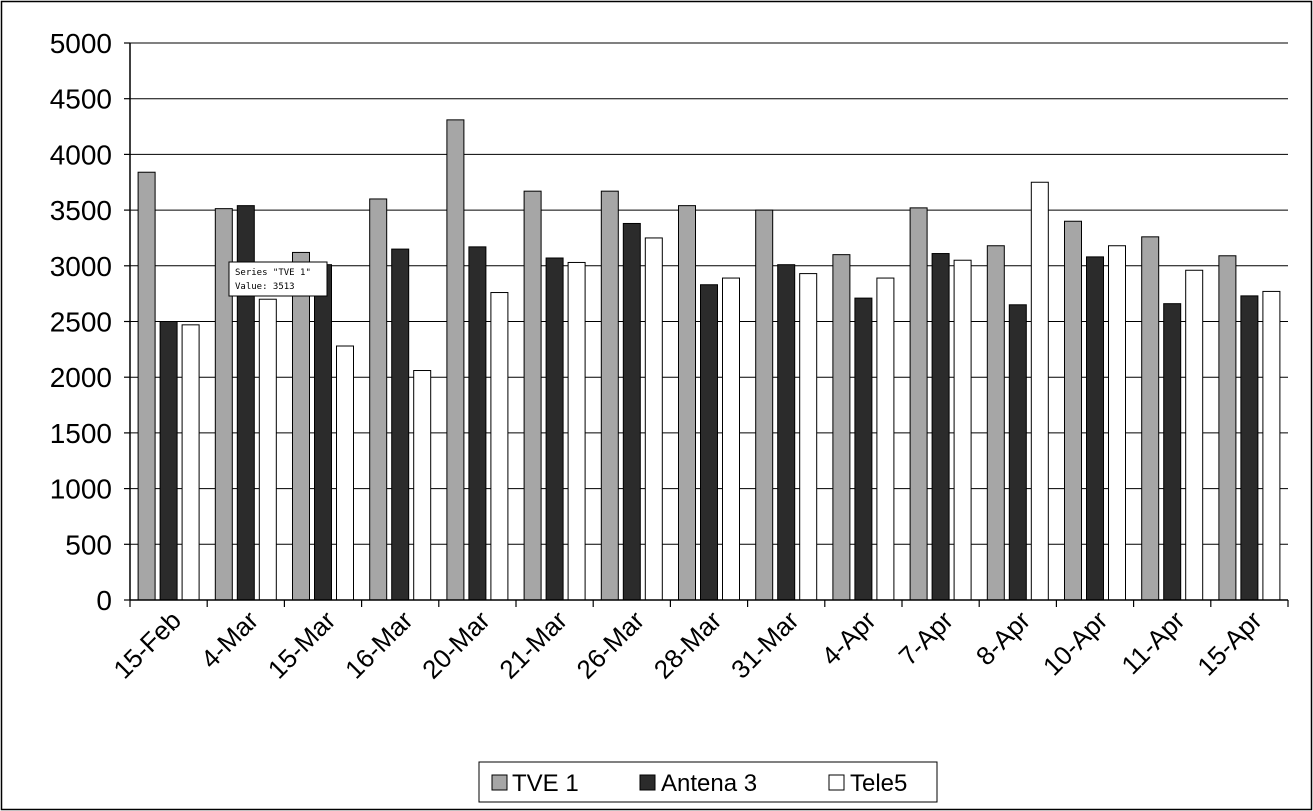 The image size is (1313, 811). I want to click on legend-swatch-antena3, so click(647, 782).